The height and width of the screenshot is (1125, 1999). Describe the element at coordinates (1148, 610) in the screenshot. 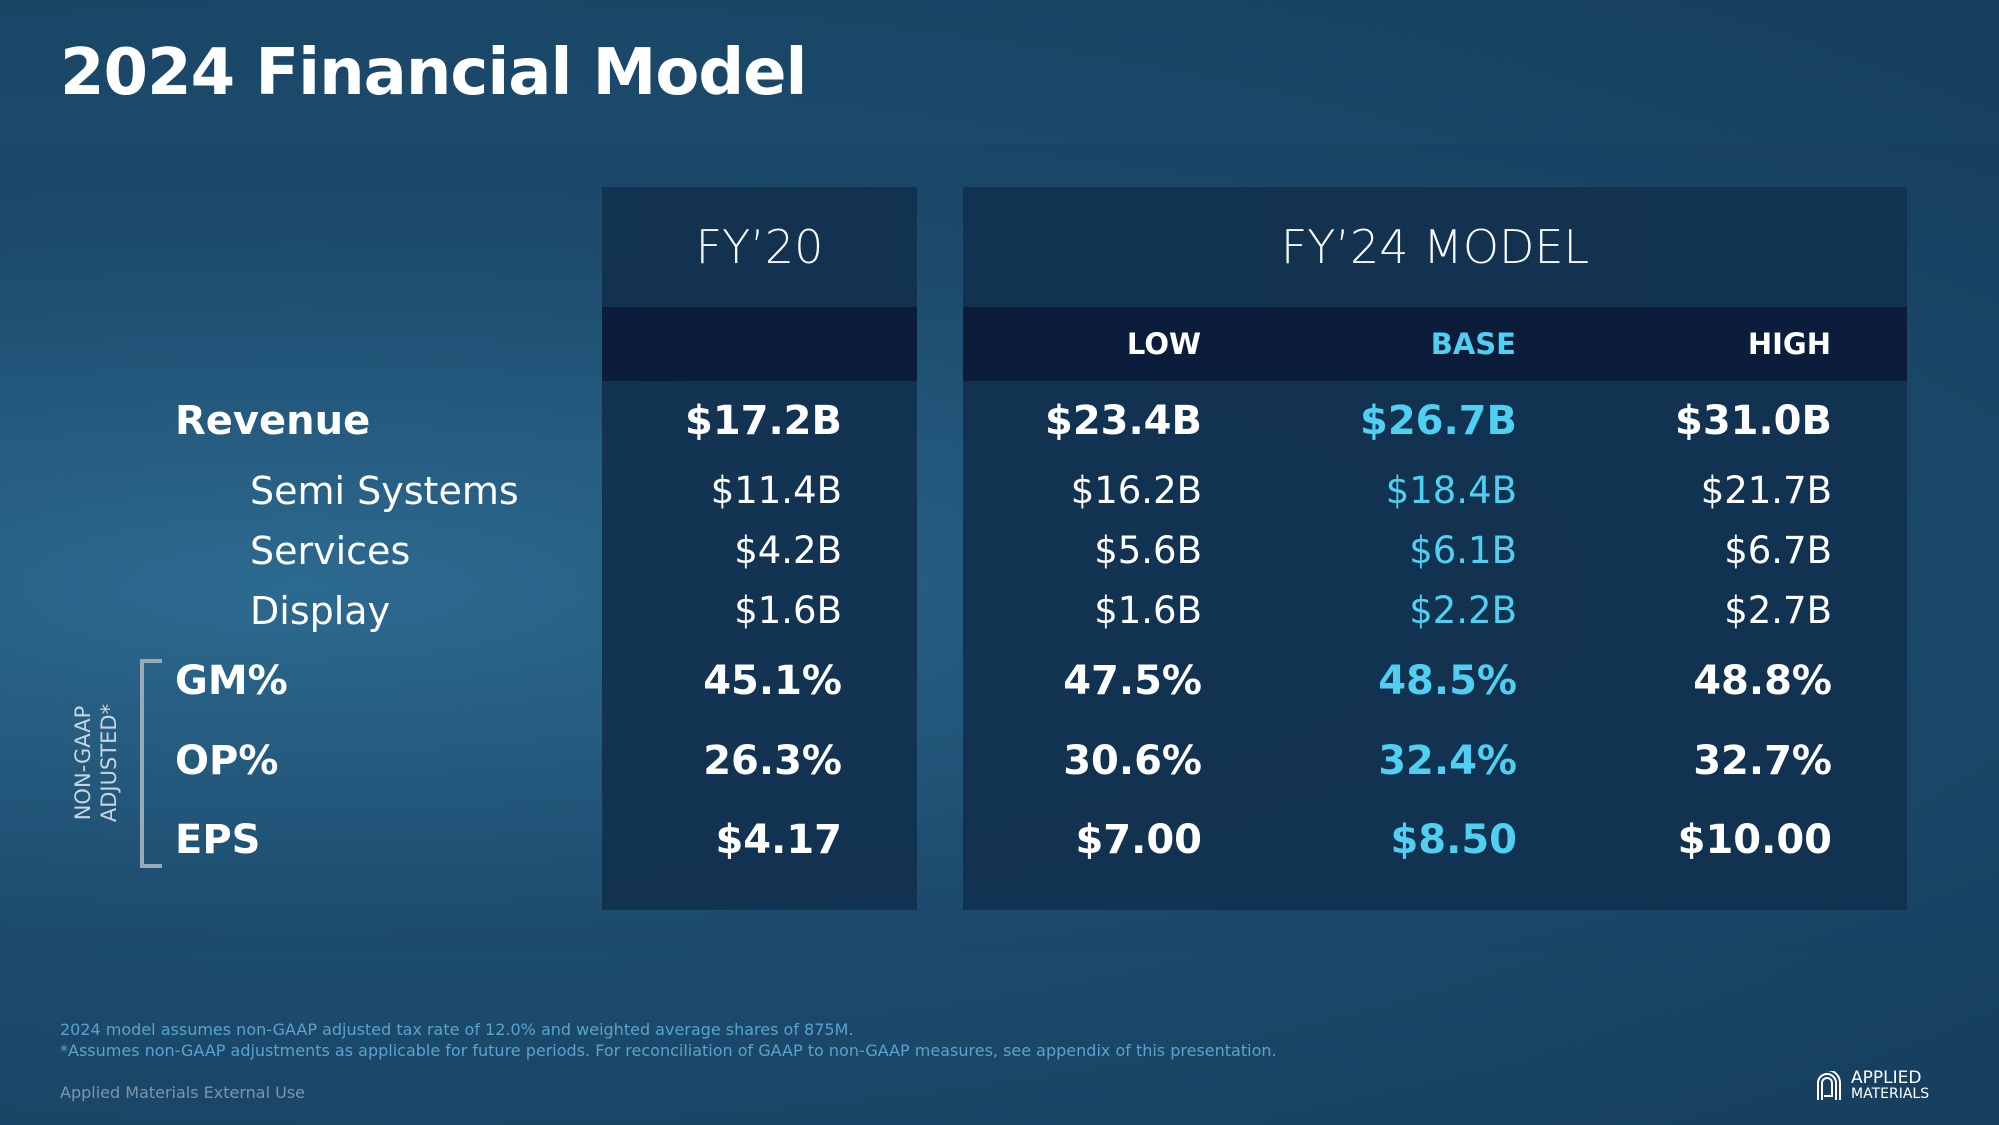

I see `low-value: $1.6B` at that location.